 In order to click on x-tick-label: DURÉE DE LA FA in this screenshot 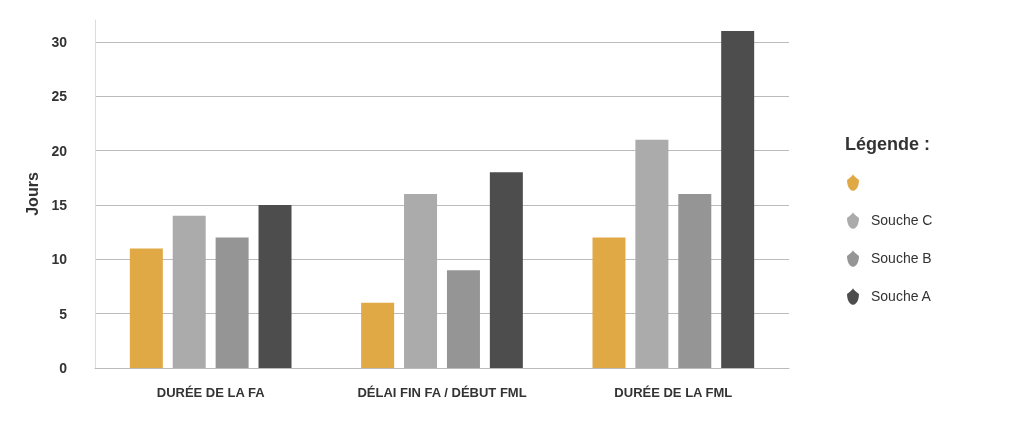, I will do `click(211, 392)`.